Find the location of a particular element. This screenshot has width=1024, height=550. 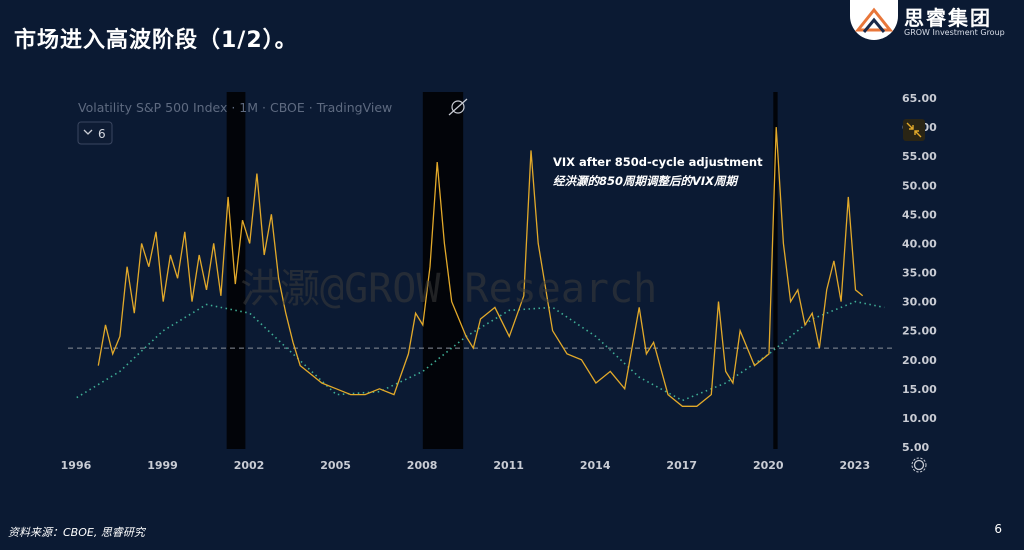

y-tick-label: 35.00 is located at coordinates (919, 273).